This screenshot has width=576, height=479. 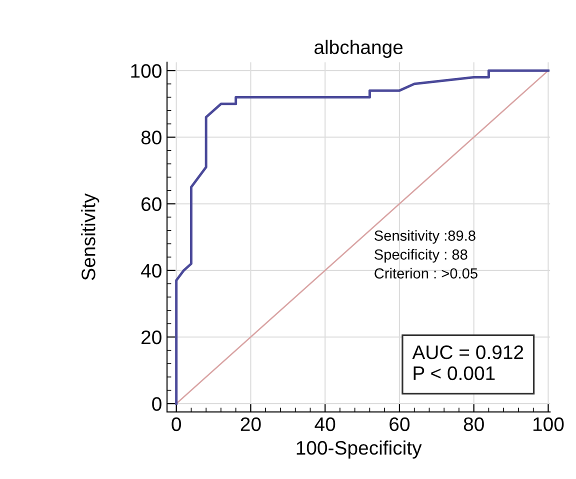 What do you see at coordinates (176, 424) in the screenshot?
I see `x-tick-label: 0` at bounding box center [176, 424].